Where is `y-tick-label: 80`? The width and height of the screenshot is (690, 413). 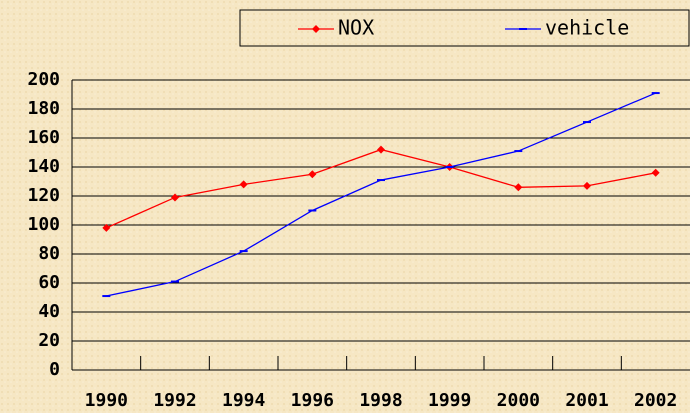
y-tick-label: 80 is located at coordinates (49, 253).